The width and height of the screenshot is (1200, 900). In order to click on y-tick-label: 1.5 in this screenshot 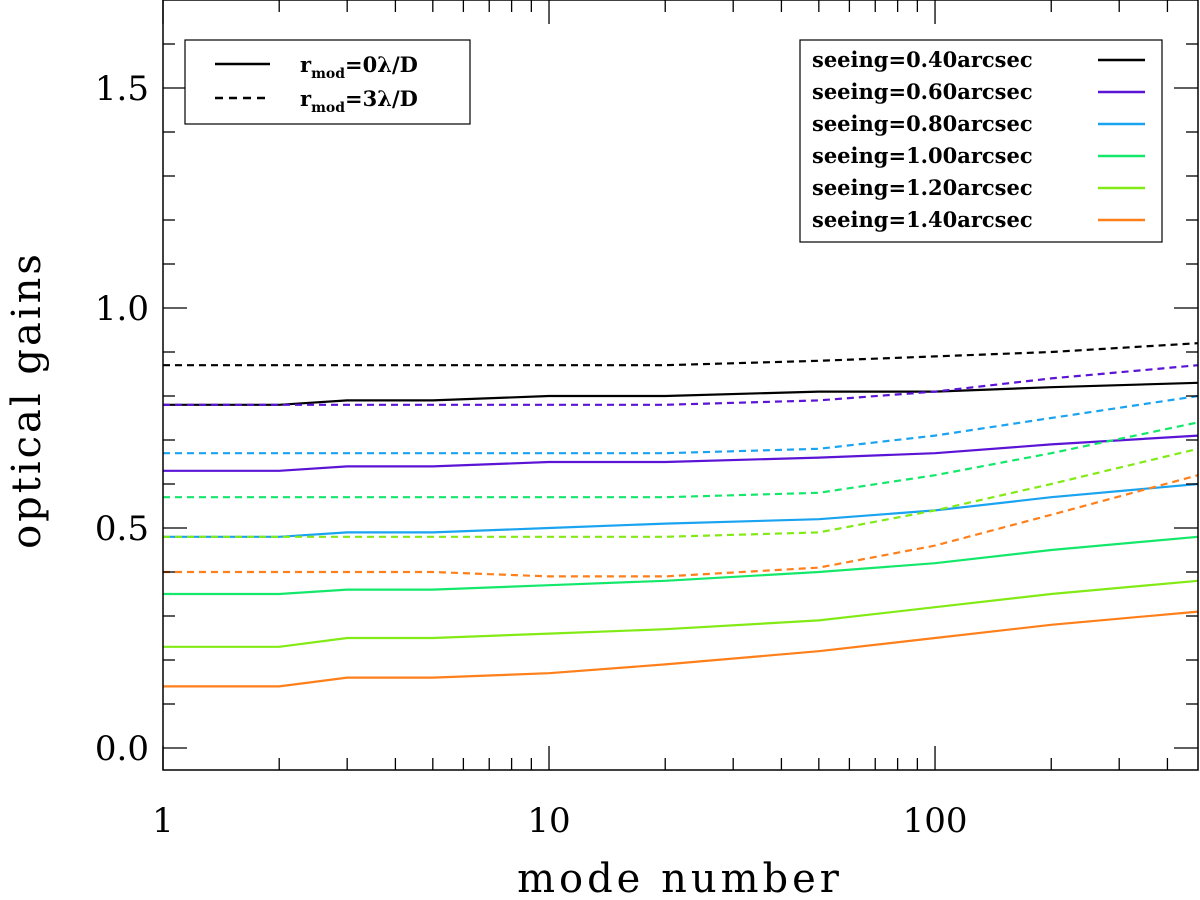, I will do `click(122, 89)`.